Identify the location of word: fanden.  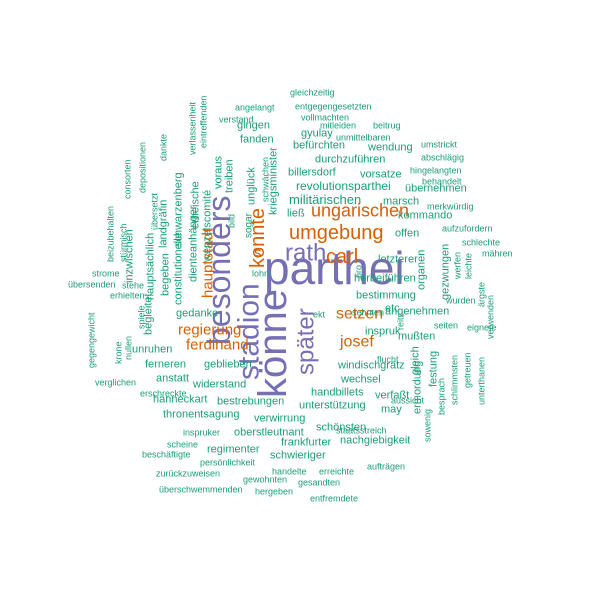
(257, 139).